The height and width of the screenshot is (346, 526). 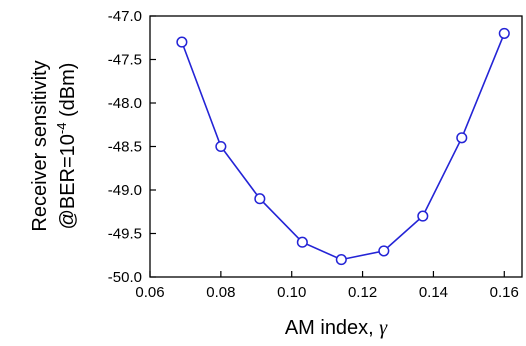 What do you see at coordinates (291, 292) in the screenshot?
I see `x-tick-label: 0.10` at bounding box center [291, 292].